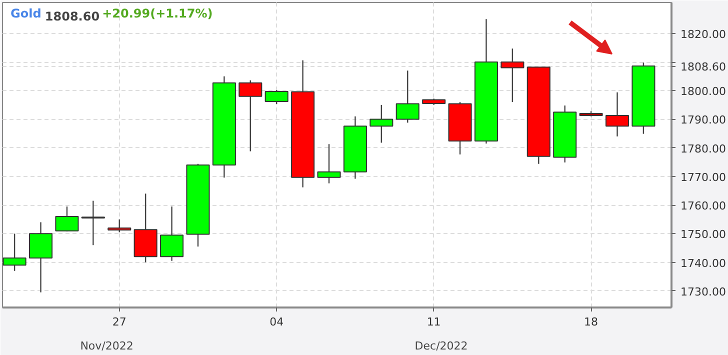 The width and height of the screenshot is (728, 355). Describe the element at coordinates (433, 322) in the screenshot. I see `x-tick-label: 11` at that location.